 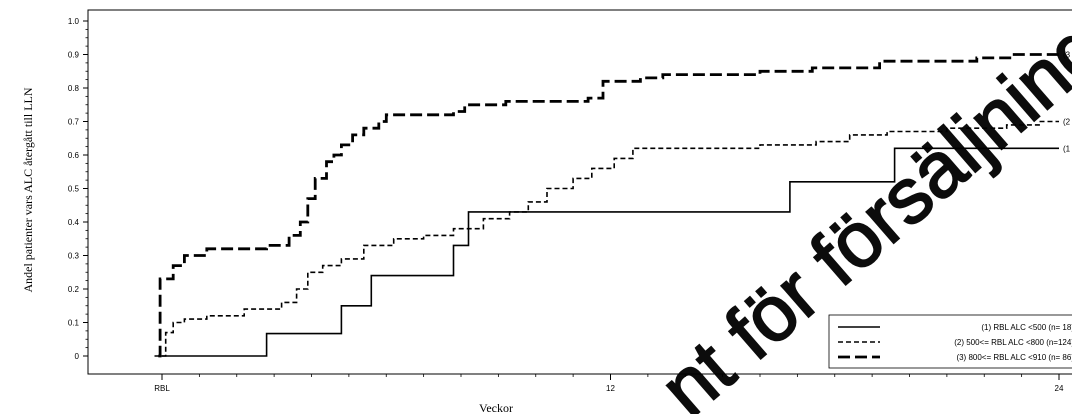 I want to click on x-tick-label: 24, so click(x=1059, y=388).